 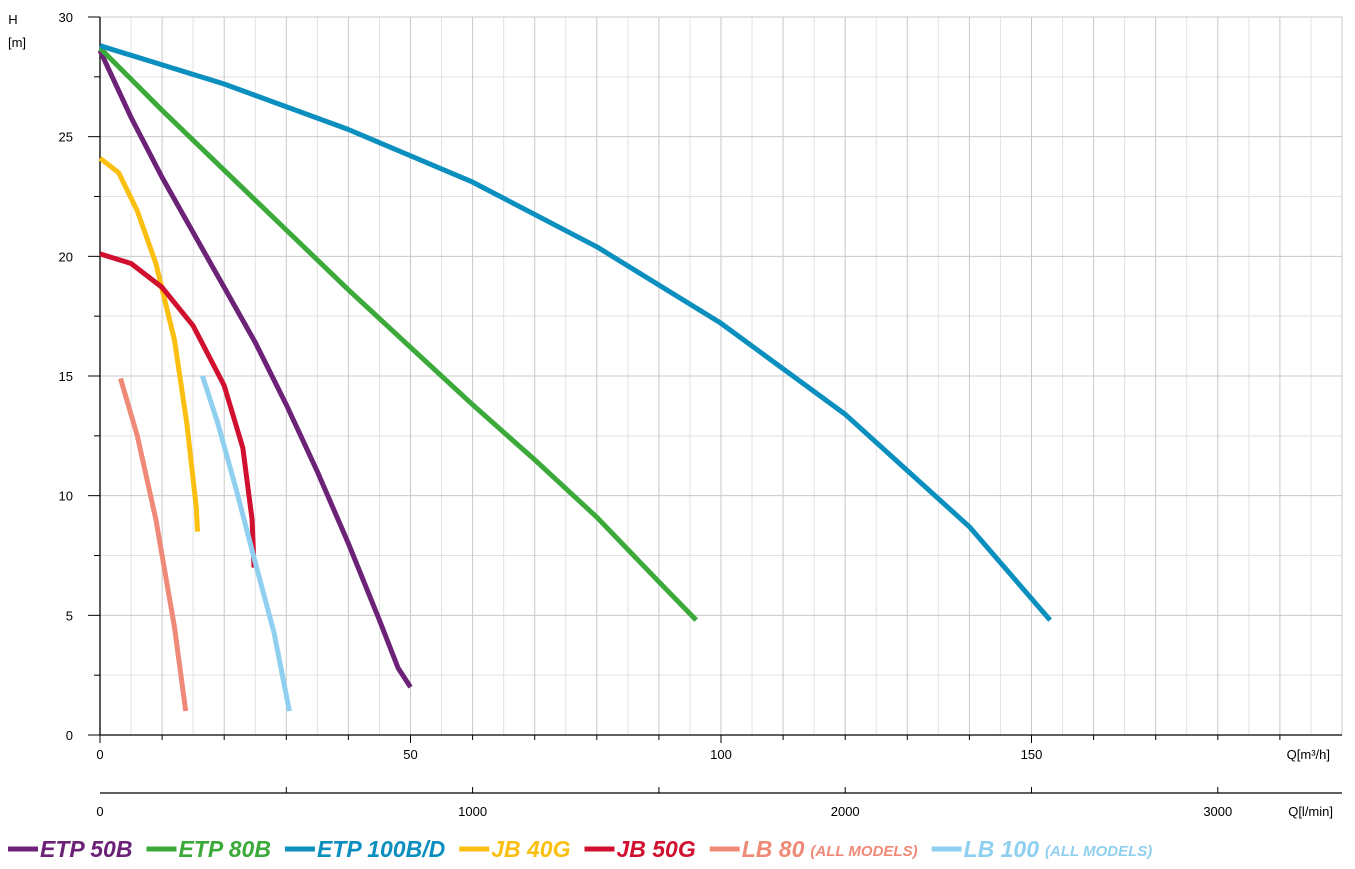 I want to click on x-tick-label: 50, so click(x=410, y=754).